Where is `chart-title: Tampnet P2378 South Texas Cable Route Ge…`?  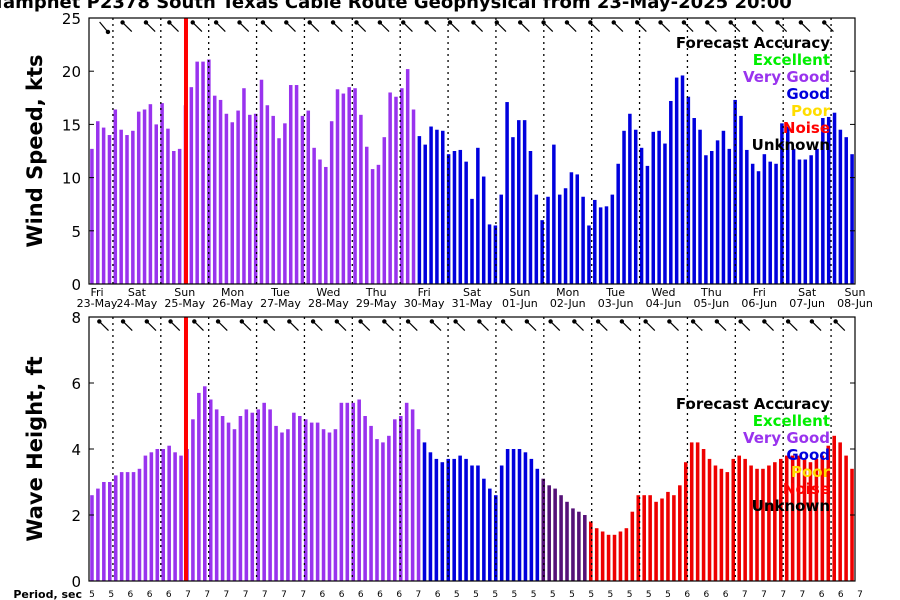
chart-title: Tampnet P2378 South Texas Cable Route Ge… is located at coordinates (396, 6).